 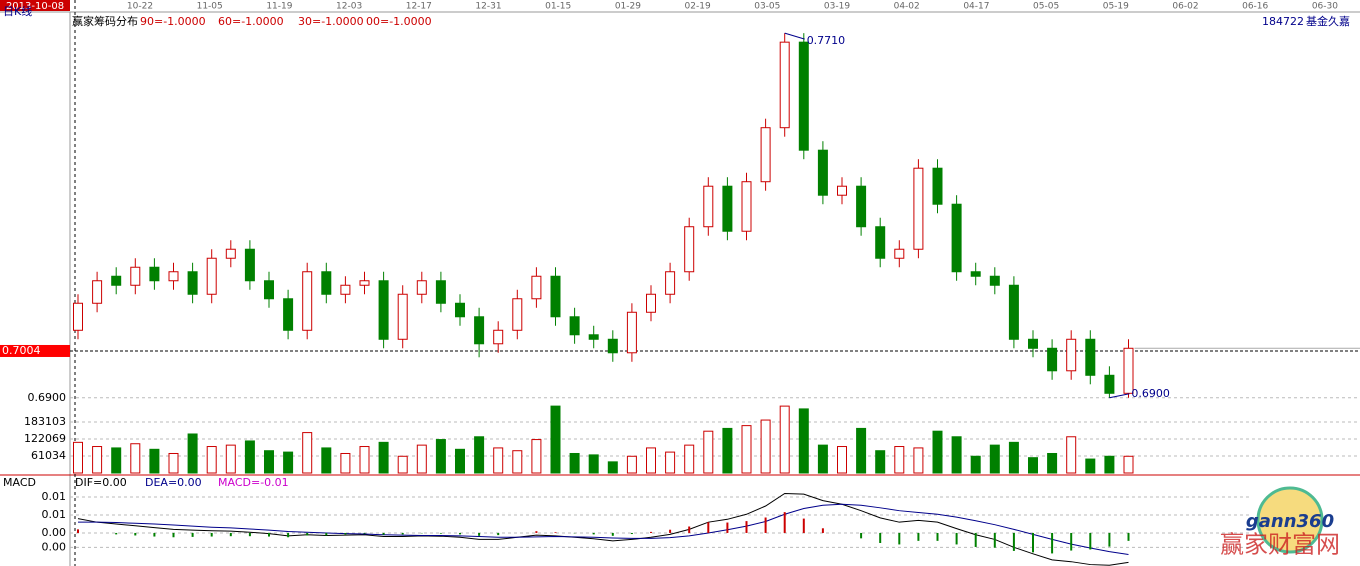 I want to click on date-label: 06-30, so click(x=1325, y=7).